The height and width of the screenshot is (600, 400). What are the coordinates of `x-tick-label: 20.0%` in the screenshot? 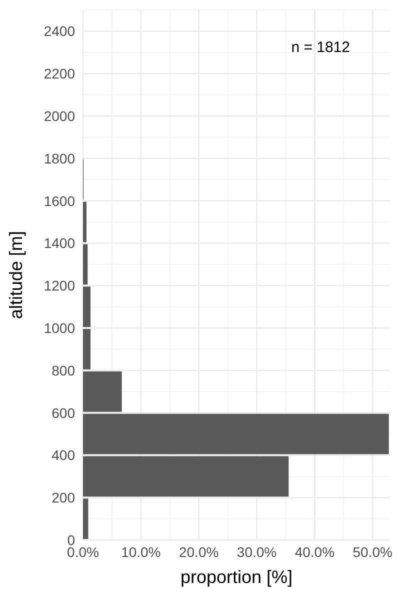 It's located at (198, 552).